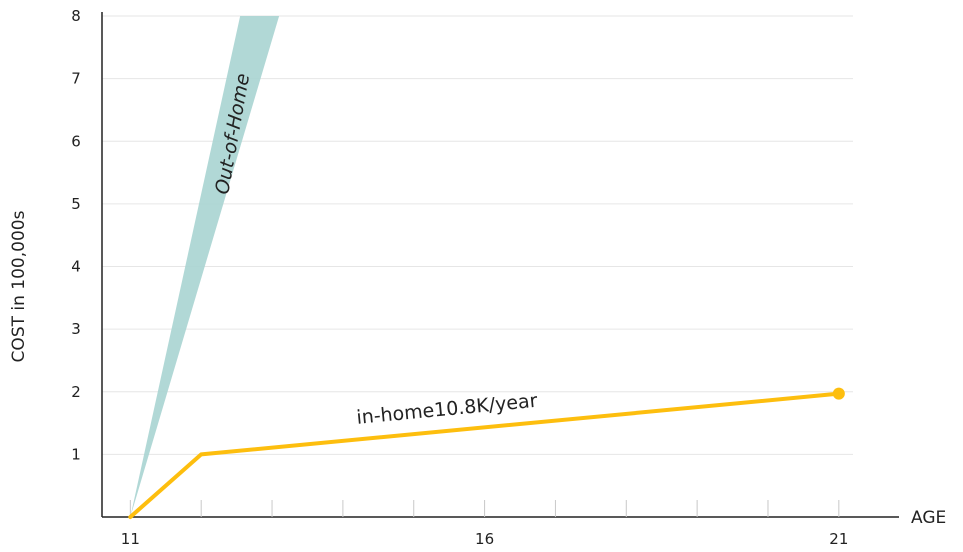  Describe the element at coordinates (19, 286) in the screenshot. I see `y-axis-title: COST in 100,000s` at that location.